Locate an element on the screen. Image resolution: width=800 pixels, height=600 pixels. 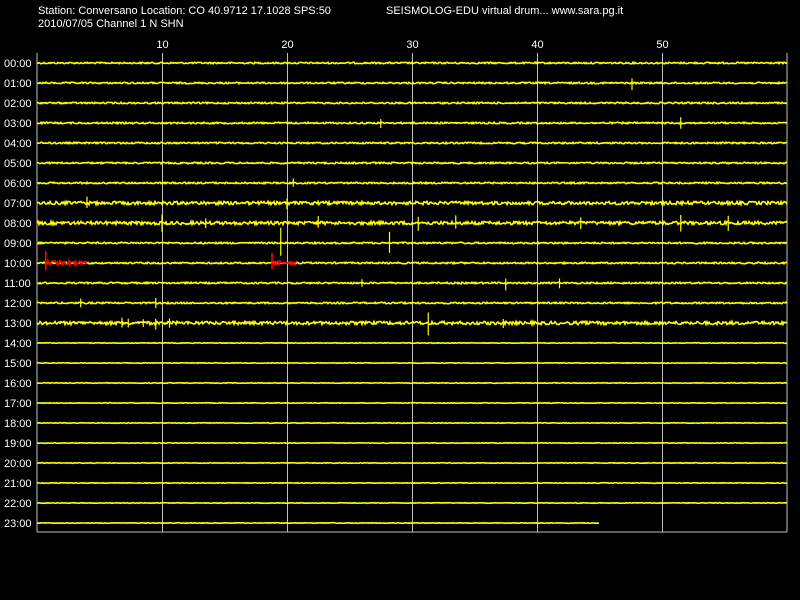
hour-label: 19:00 is located at coordinates (18, 444).